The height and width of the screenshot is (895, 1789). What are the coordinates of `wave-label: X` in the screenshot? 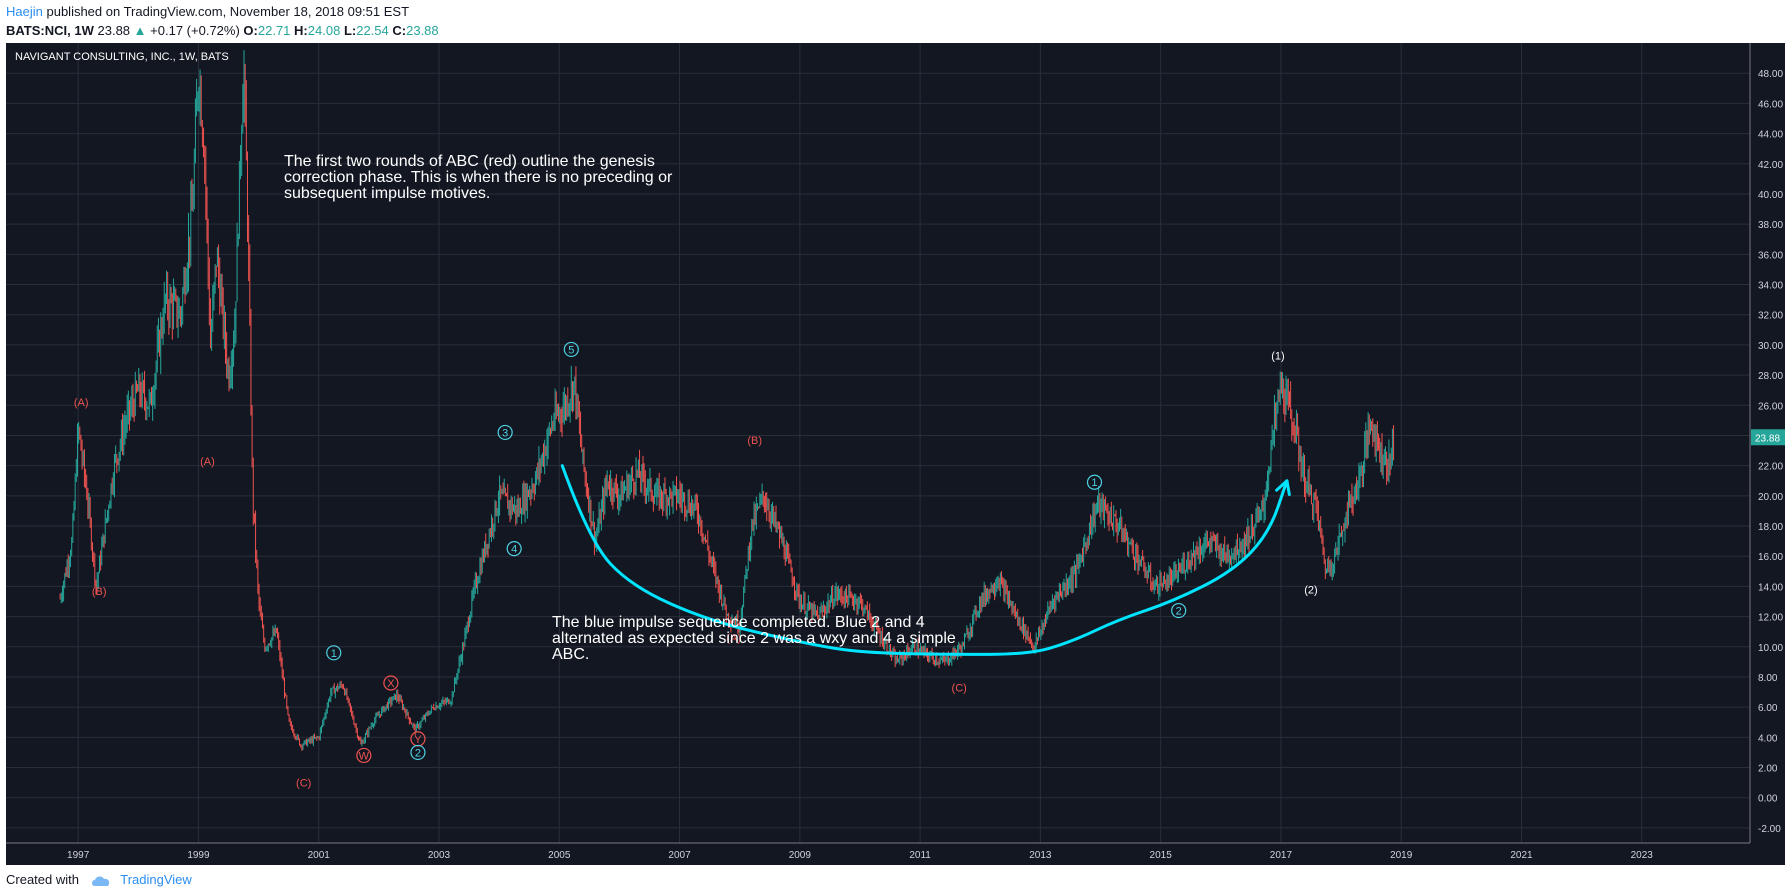 It's located at (391, 683).